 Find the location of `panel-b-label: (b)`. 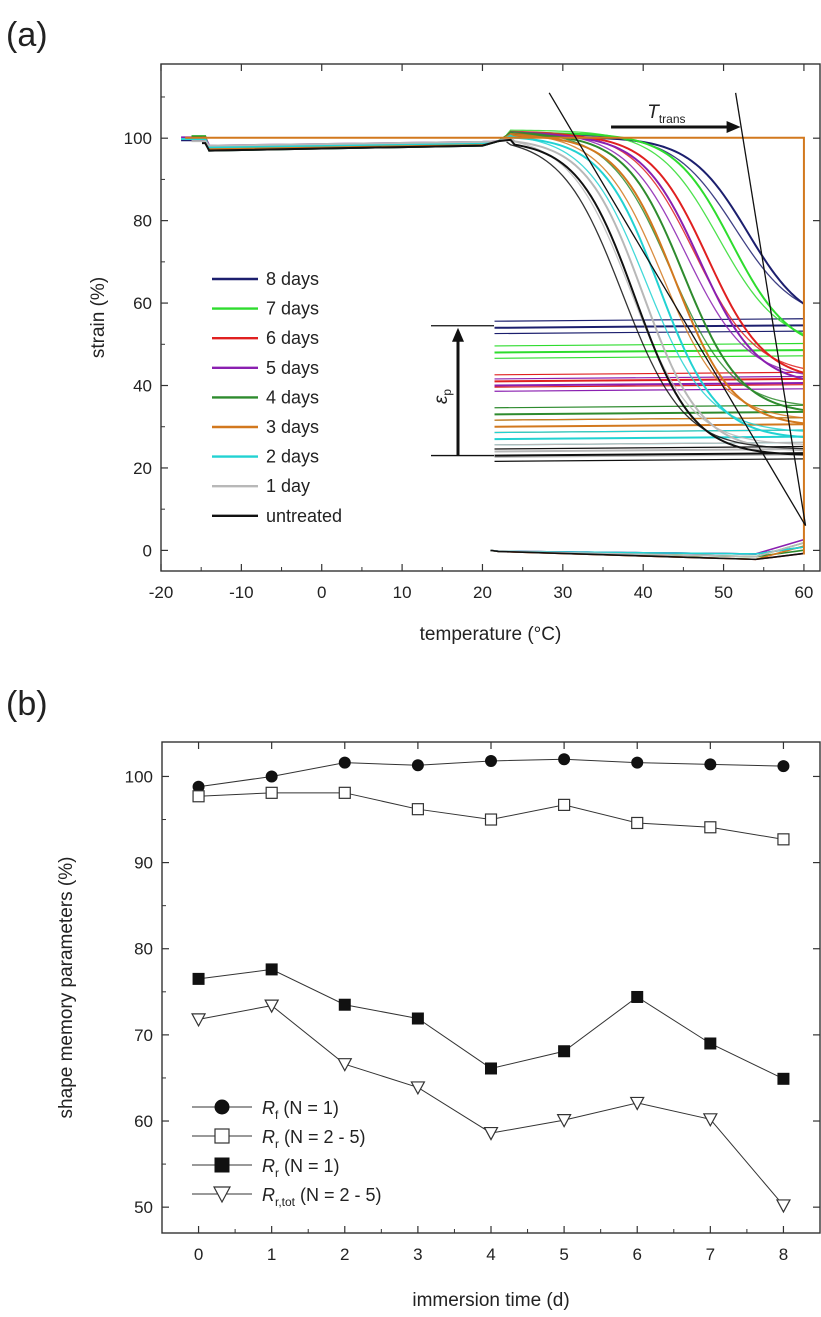

panel-b-label: (b) is located at coordinates (27, 704).